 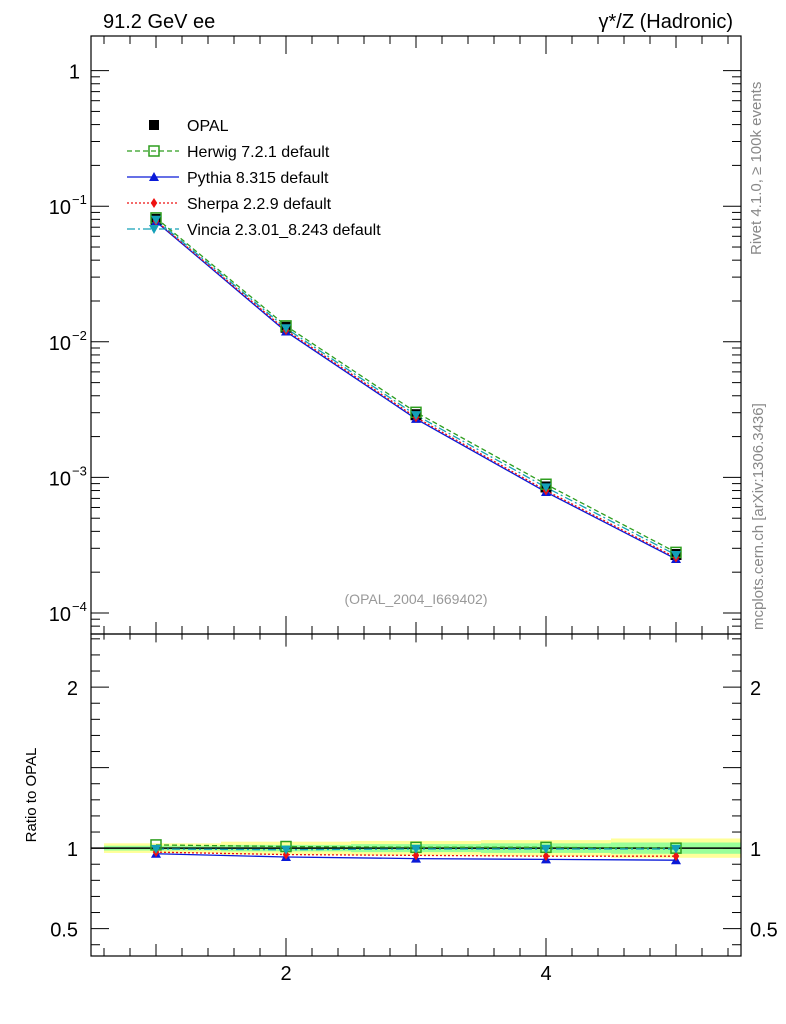 What do you see at coordinates (79, 335) in the screenshot?
I see `main-ytick-exp-2: −2` at bounding box center [79, 335].